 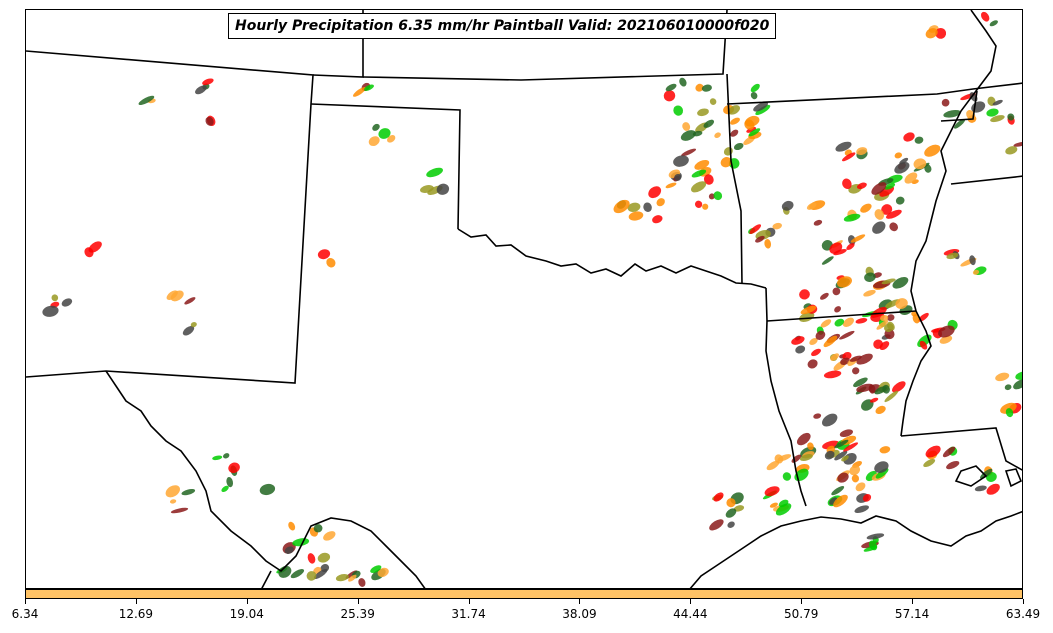 What do you see at coordinates (959, 106) in the screenshot?
I see `border-ms-al` at bounding box center [959, 106].